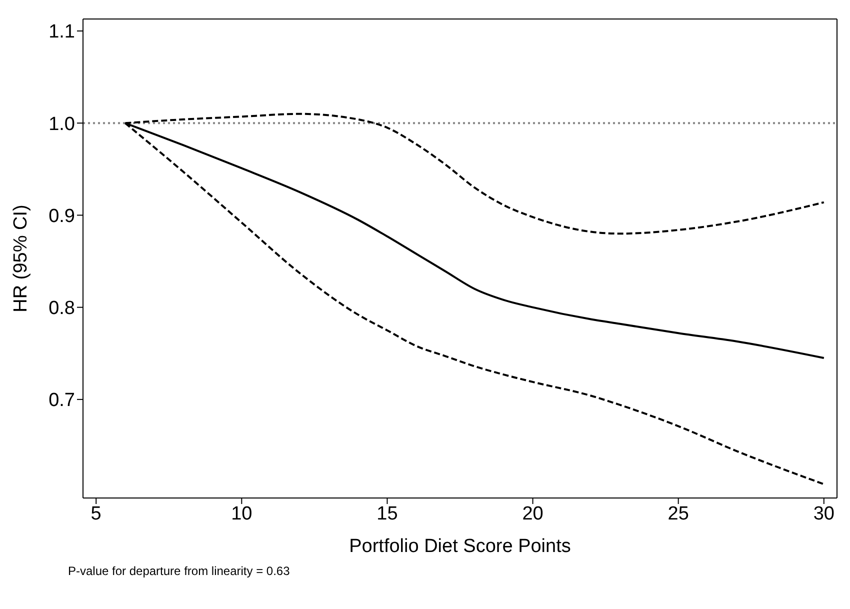 Image resolution: width=850 pixels, height=609 pixels. I want to click on y-tick-label: 1.1, so click(61, 32).